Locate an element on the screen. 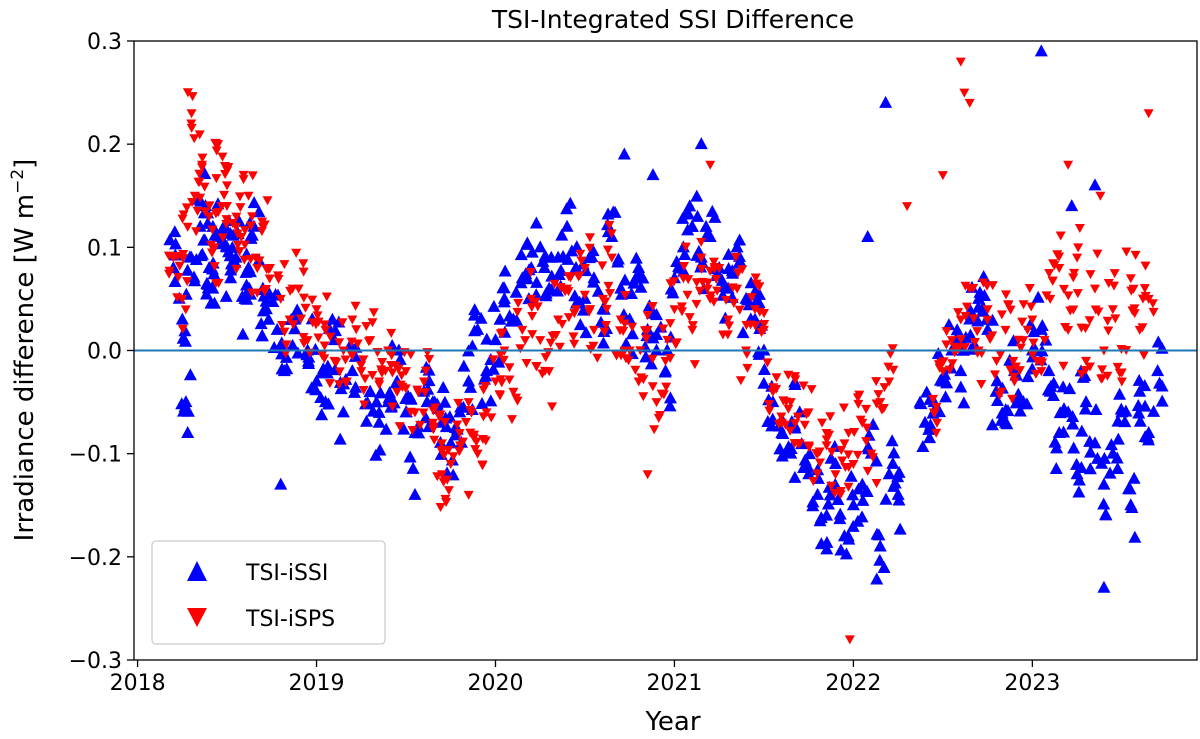 Image resolution: width=1200 pixels, height=739 pixels. y-tick-label: −0.3 is located at coordinates (95, 661).